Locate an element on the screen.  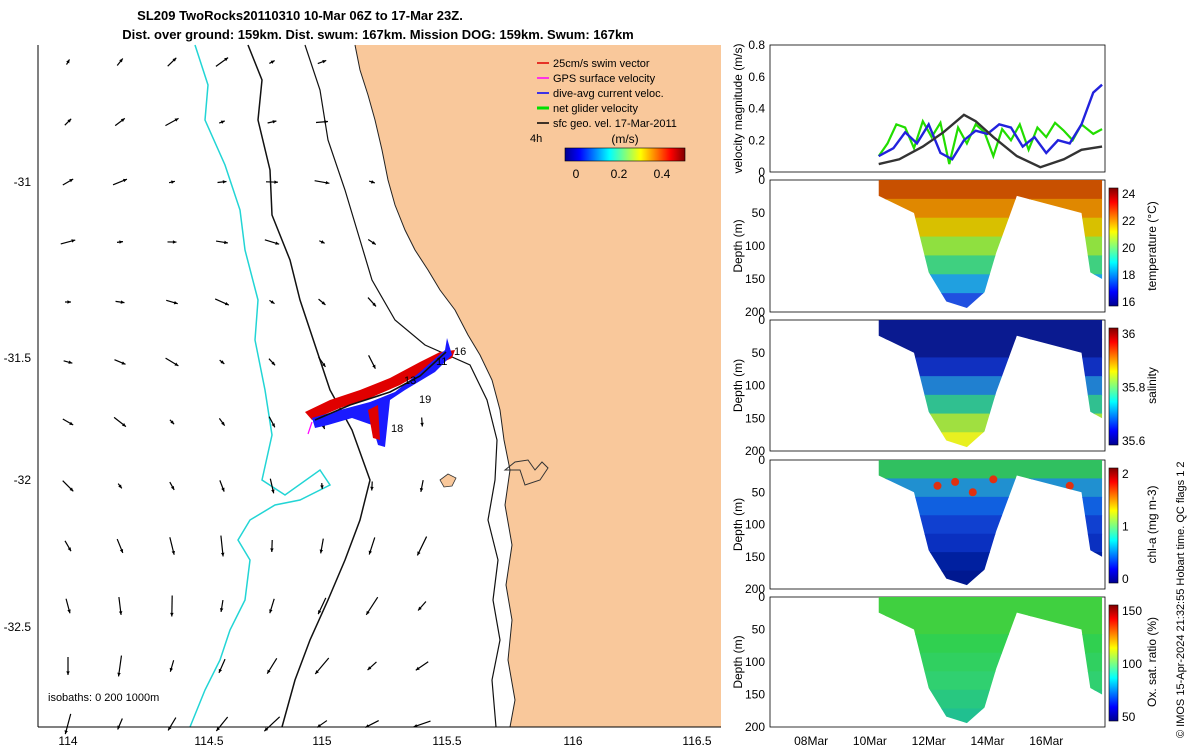
track-label-2: 13 is located at coordinates (410, 381).